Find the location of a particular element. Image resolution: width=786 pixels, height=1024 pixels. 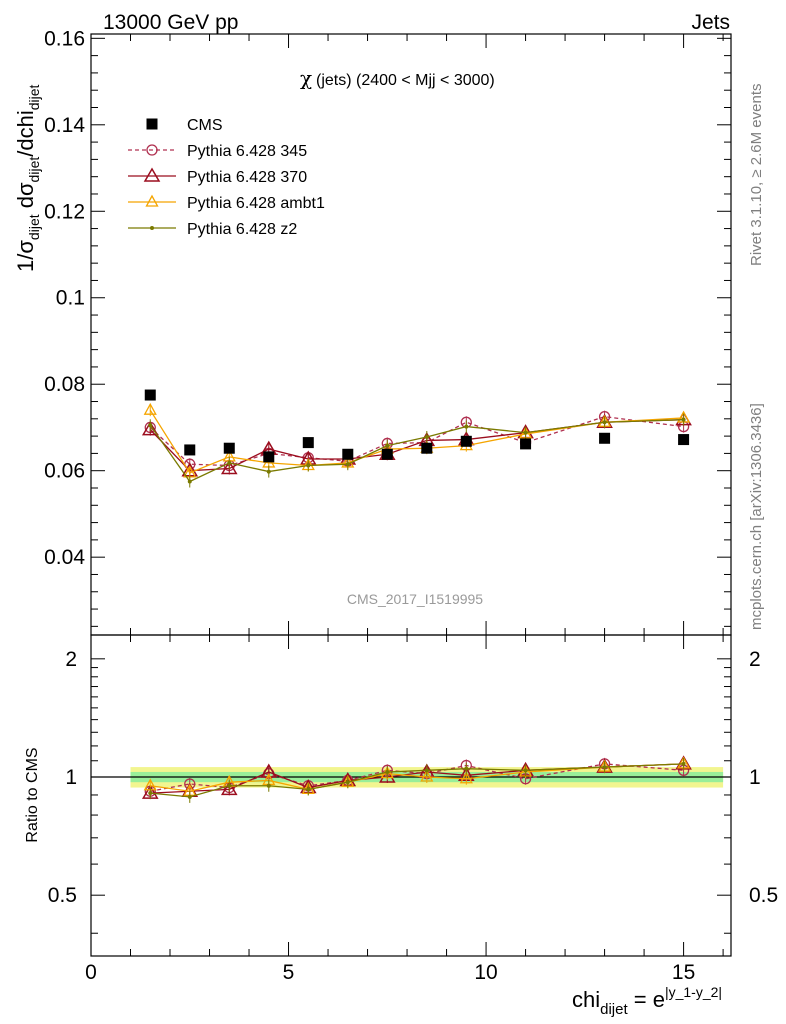

x-tick-label: 5 is located at coordinates (289, 972).